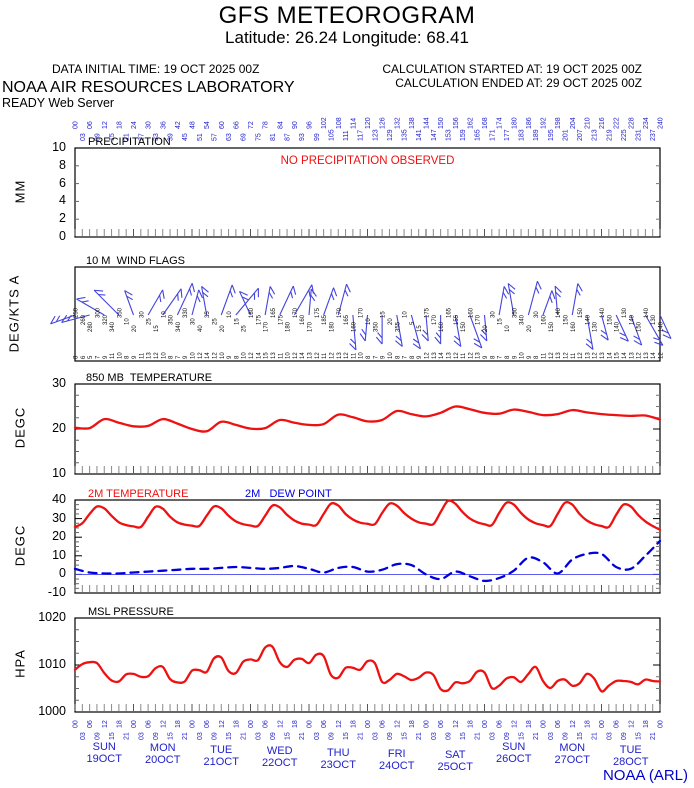 This screenshot has height=788, width=694. What do you see at coordinates (221, 756) in the screenshot?
I see `date-label: TUE 21OCT` at bounding box center [221, 756].